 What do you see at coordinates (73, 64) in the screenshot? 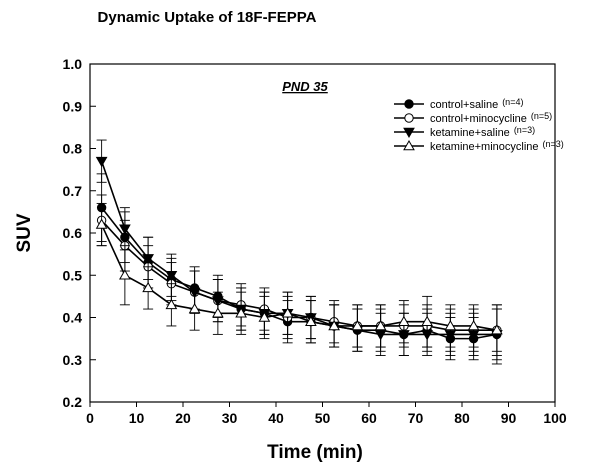
I see `y-tick-label: 1.0` at bounding box center [73, 64].